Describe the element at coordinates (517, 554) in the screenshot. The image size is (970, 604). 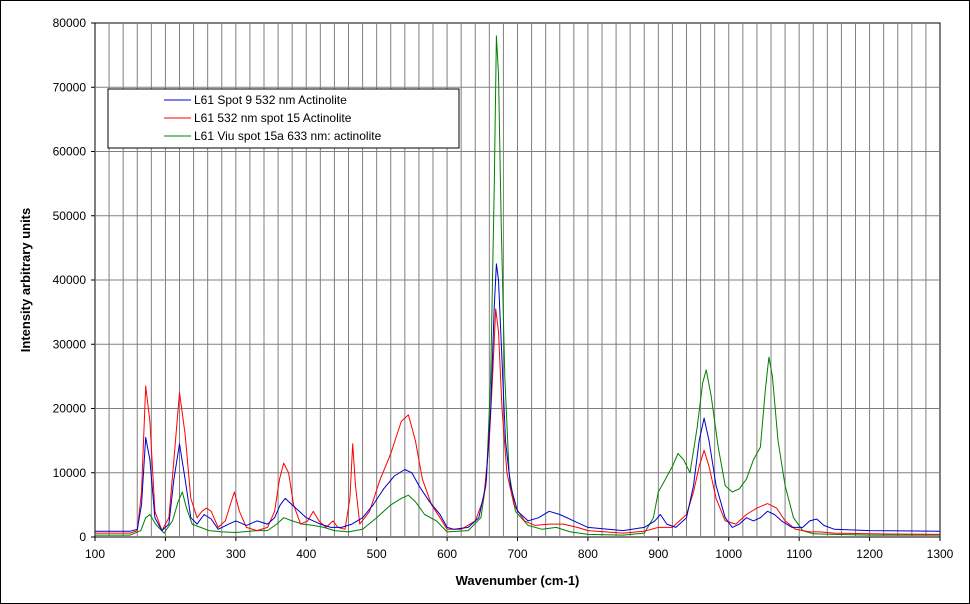
I see `x-tick-label: 700` at that location.